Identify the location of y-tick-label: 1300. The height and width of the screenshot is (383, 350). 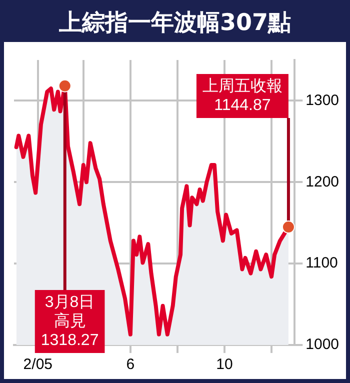
(323, 100).